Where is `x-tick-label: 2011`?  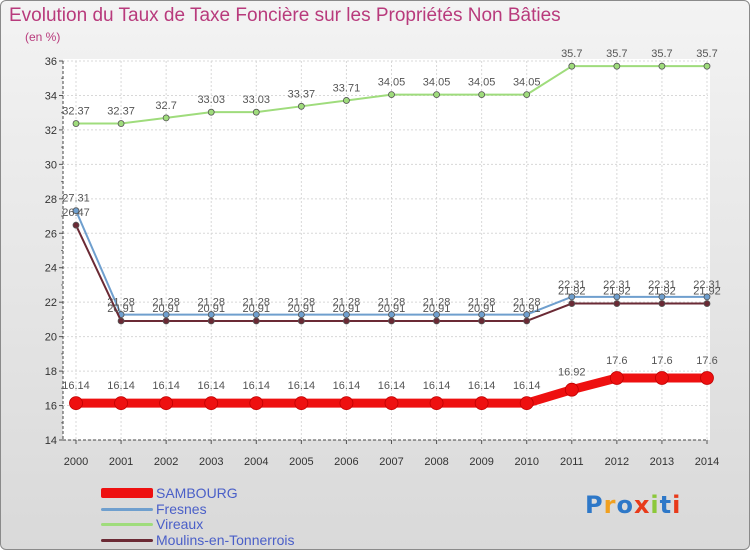 x-tick-label: 2011 is located at coordinates (572, 462).